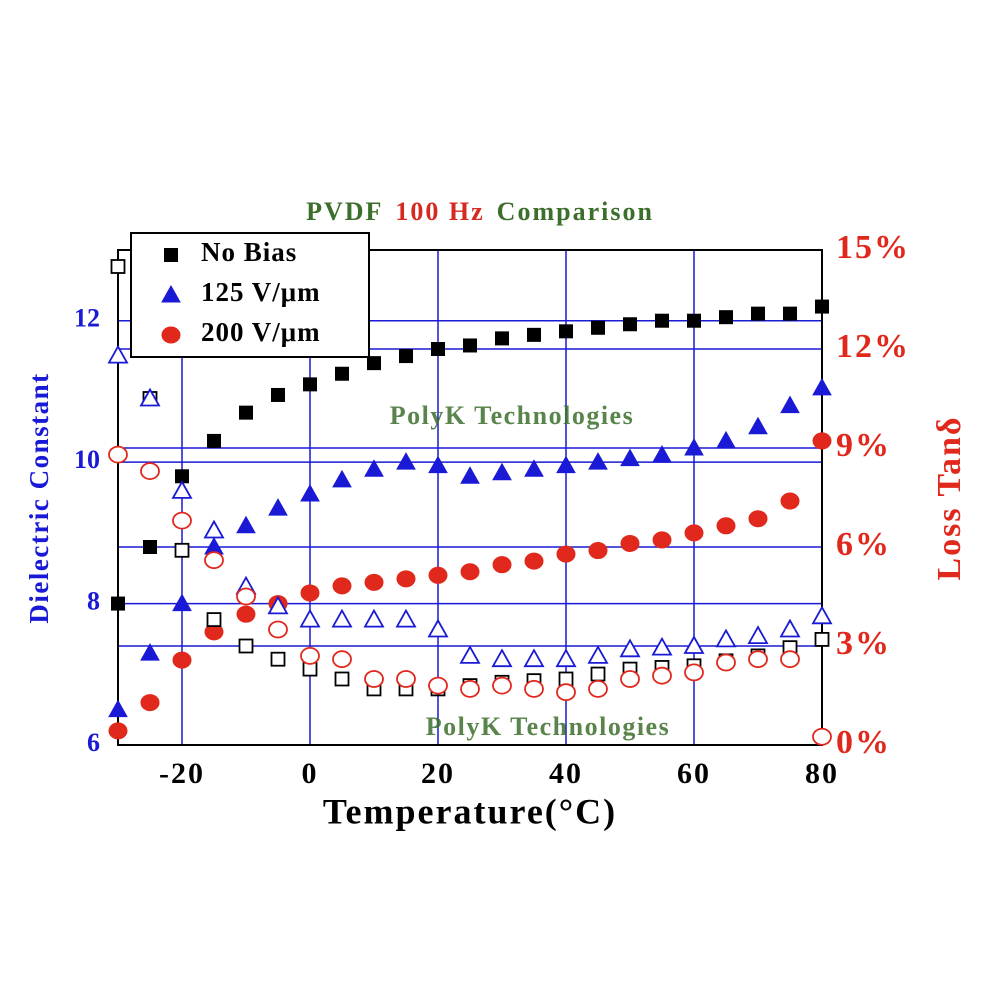 The width and height of the screenshot is (1000, 1000). Describe the element at coordinates (566, 773) in the screenshot. I see `x-tick-label: 40` at that location.